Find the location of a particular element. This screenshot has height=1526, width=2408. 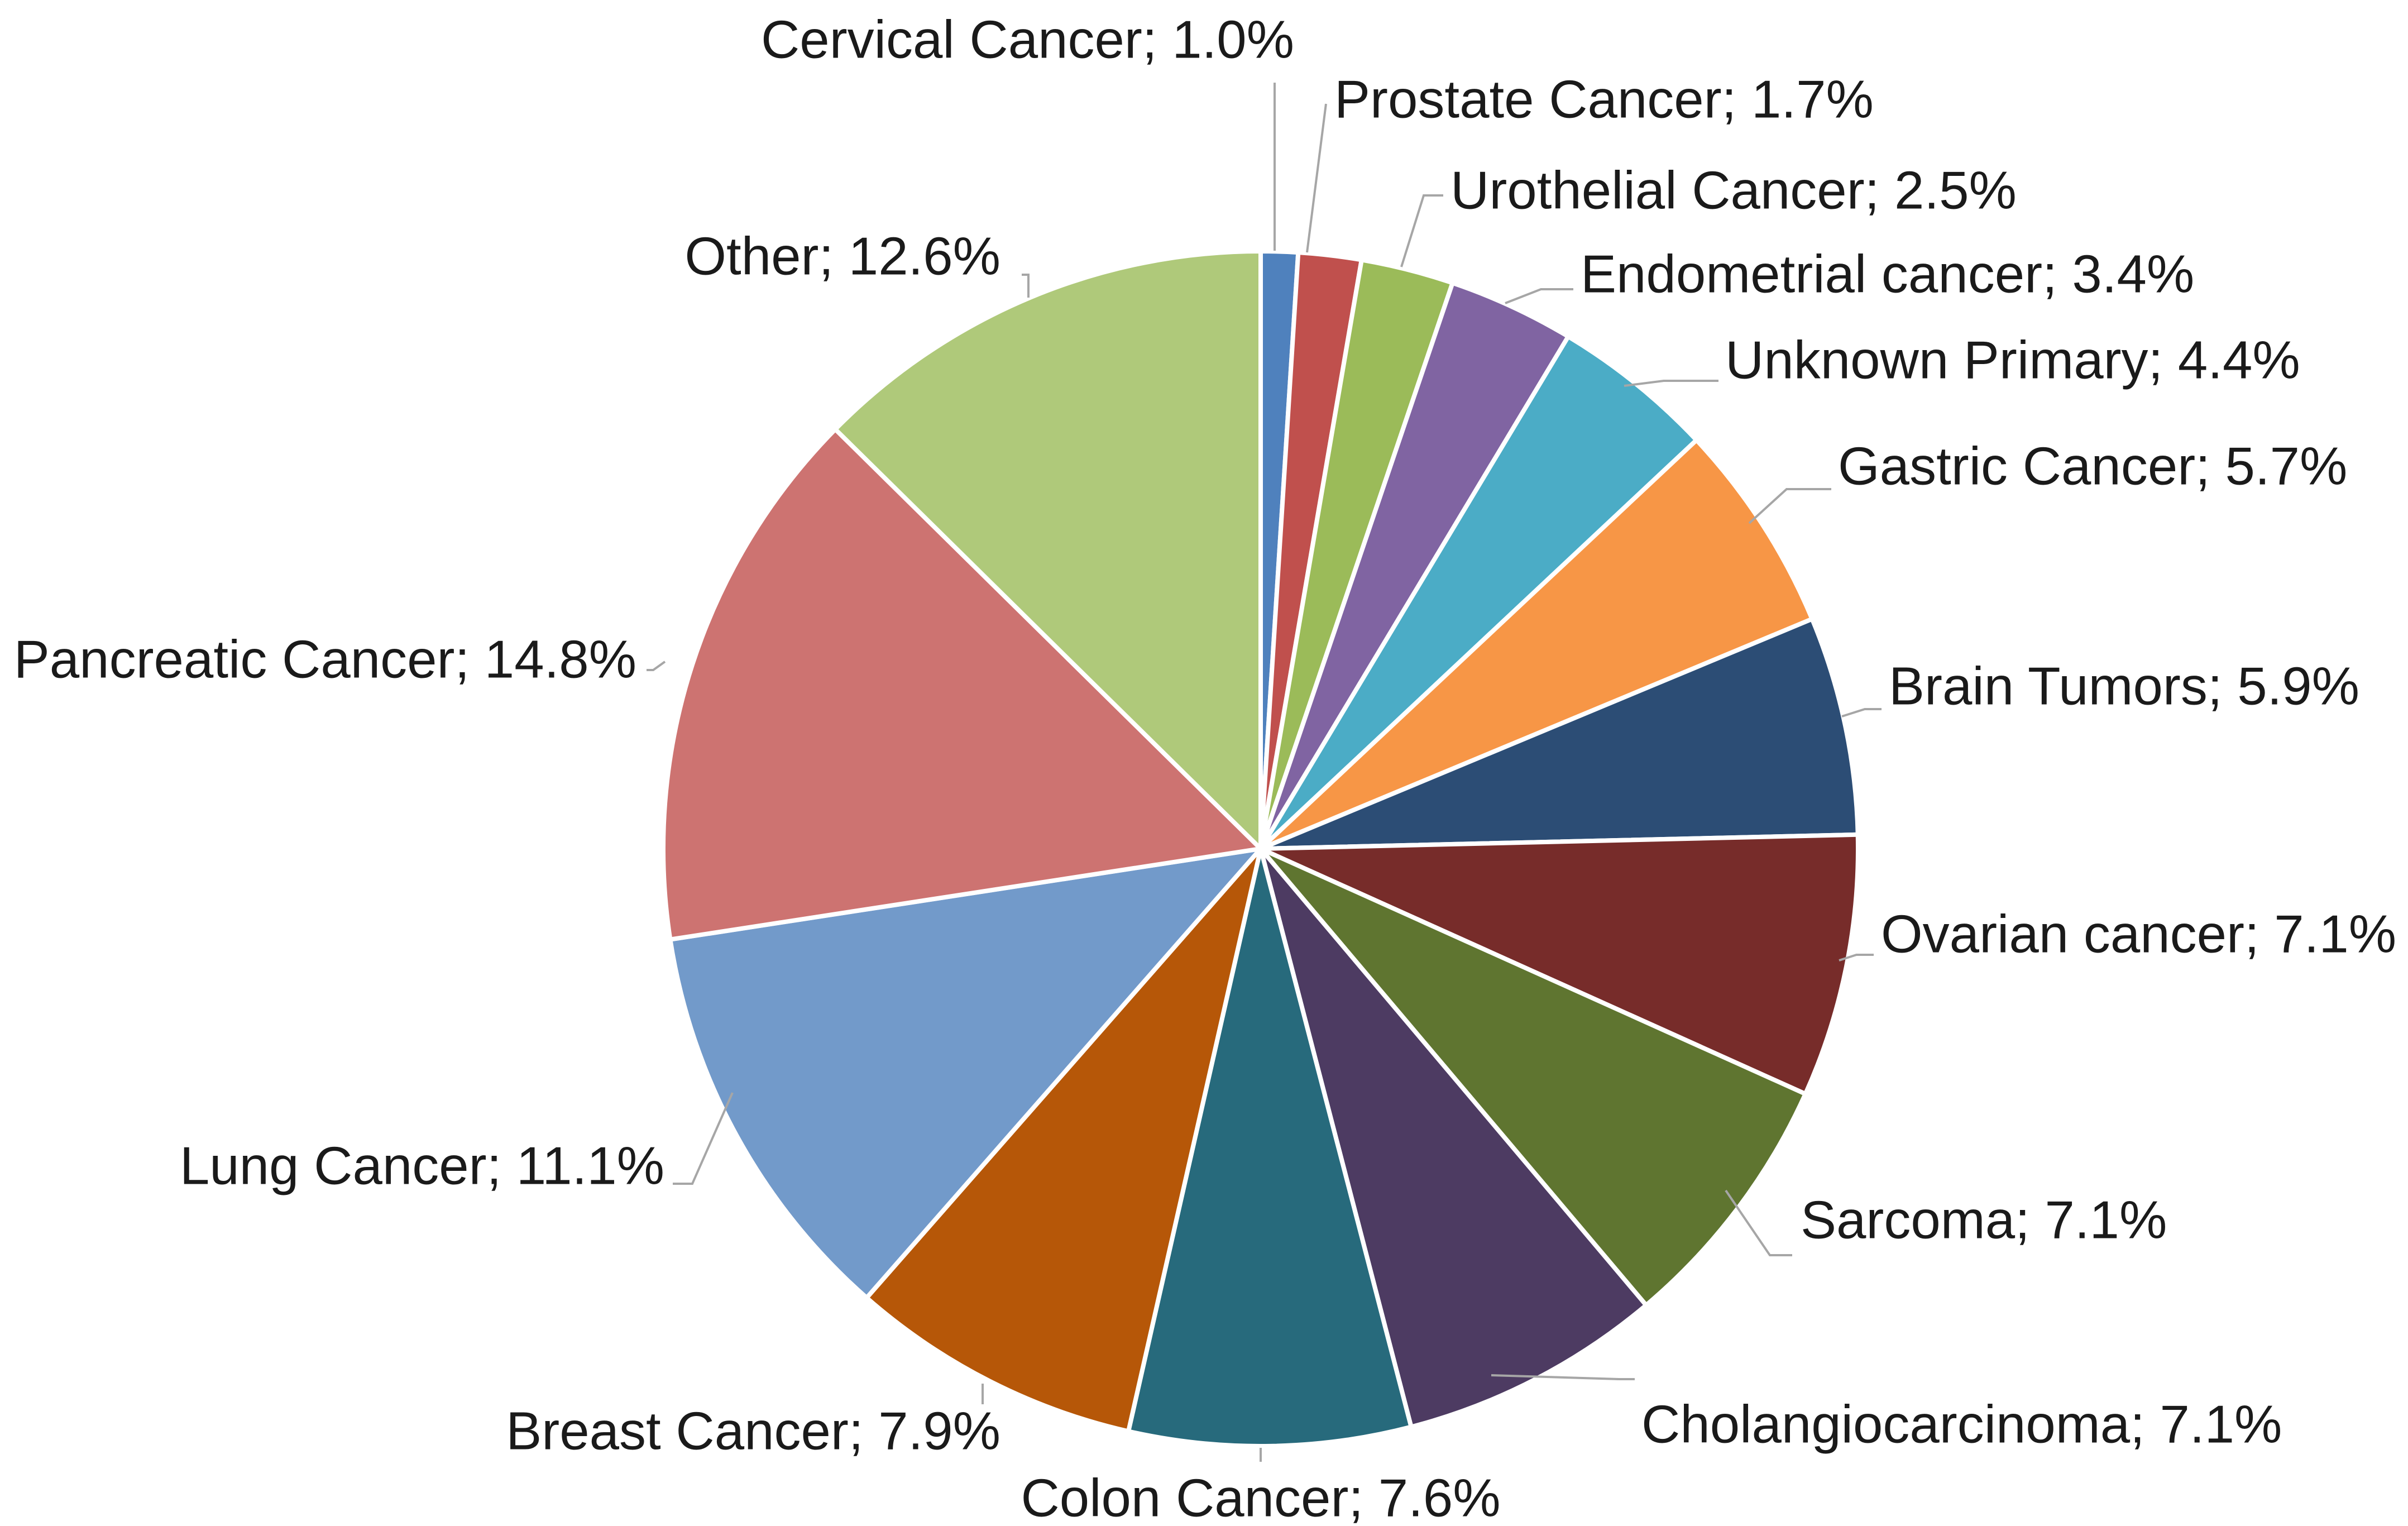

data-label: Lung Cancer; 11.1% is located at coordinates (422, 1165).